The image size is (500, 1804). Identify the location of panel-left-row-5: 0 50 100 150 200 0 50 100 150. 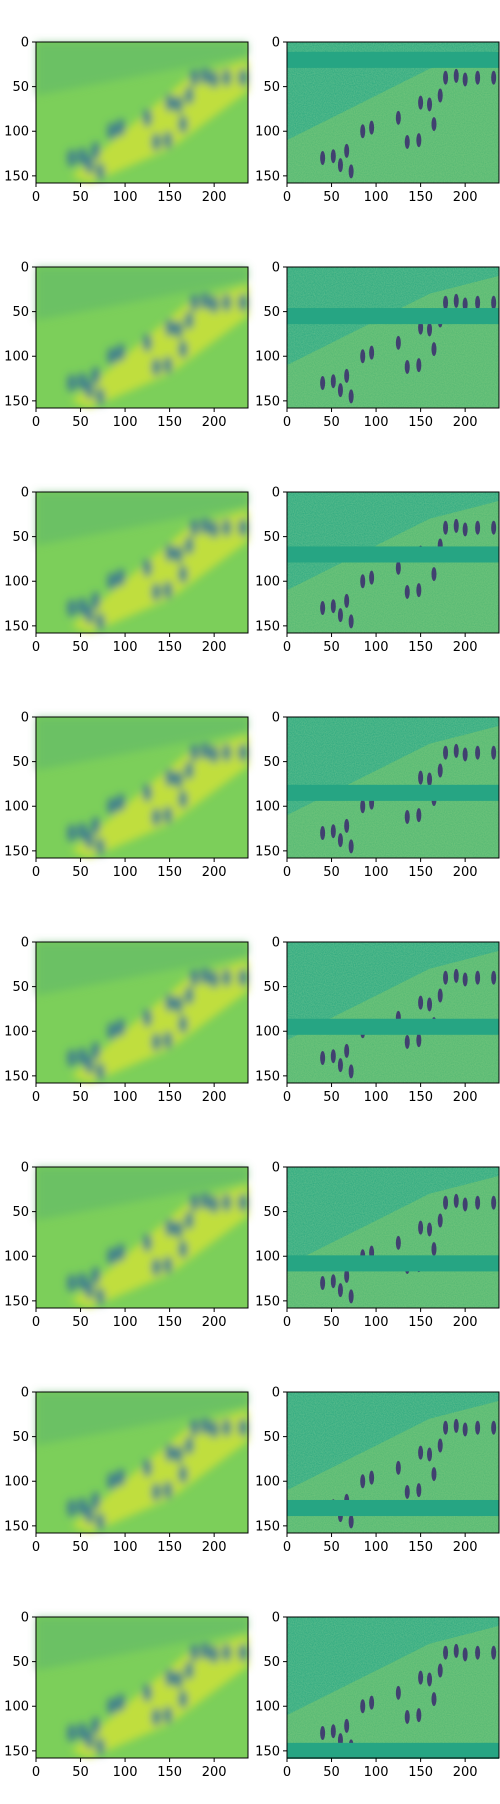
(126, 1020).